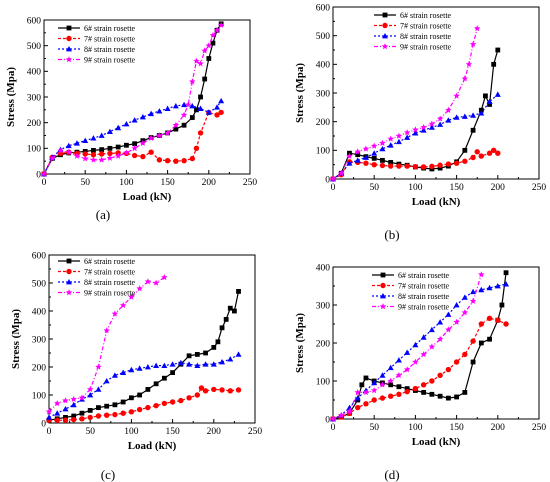 This screenshot has width=550, height=482. I want to click on x-tick-label: 100, so click(126, 183).